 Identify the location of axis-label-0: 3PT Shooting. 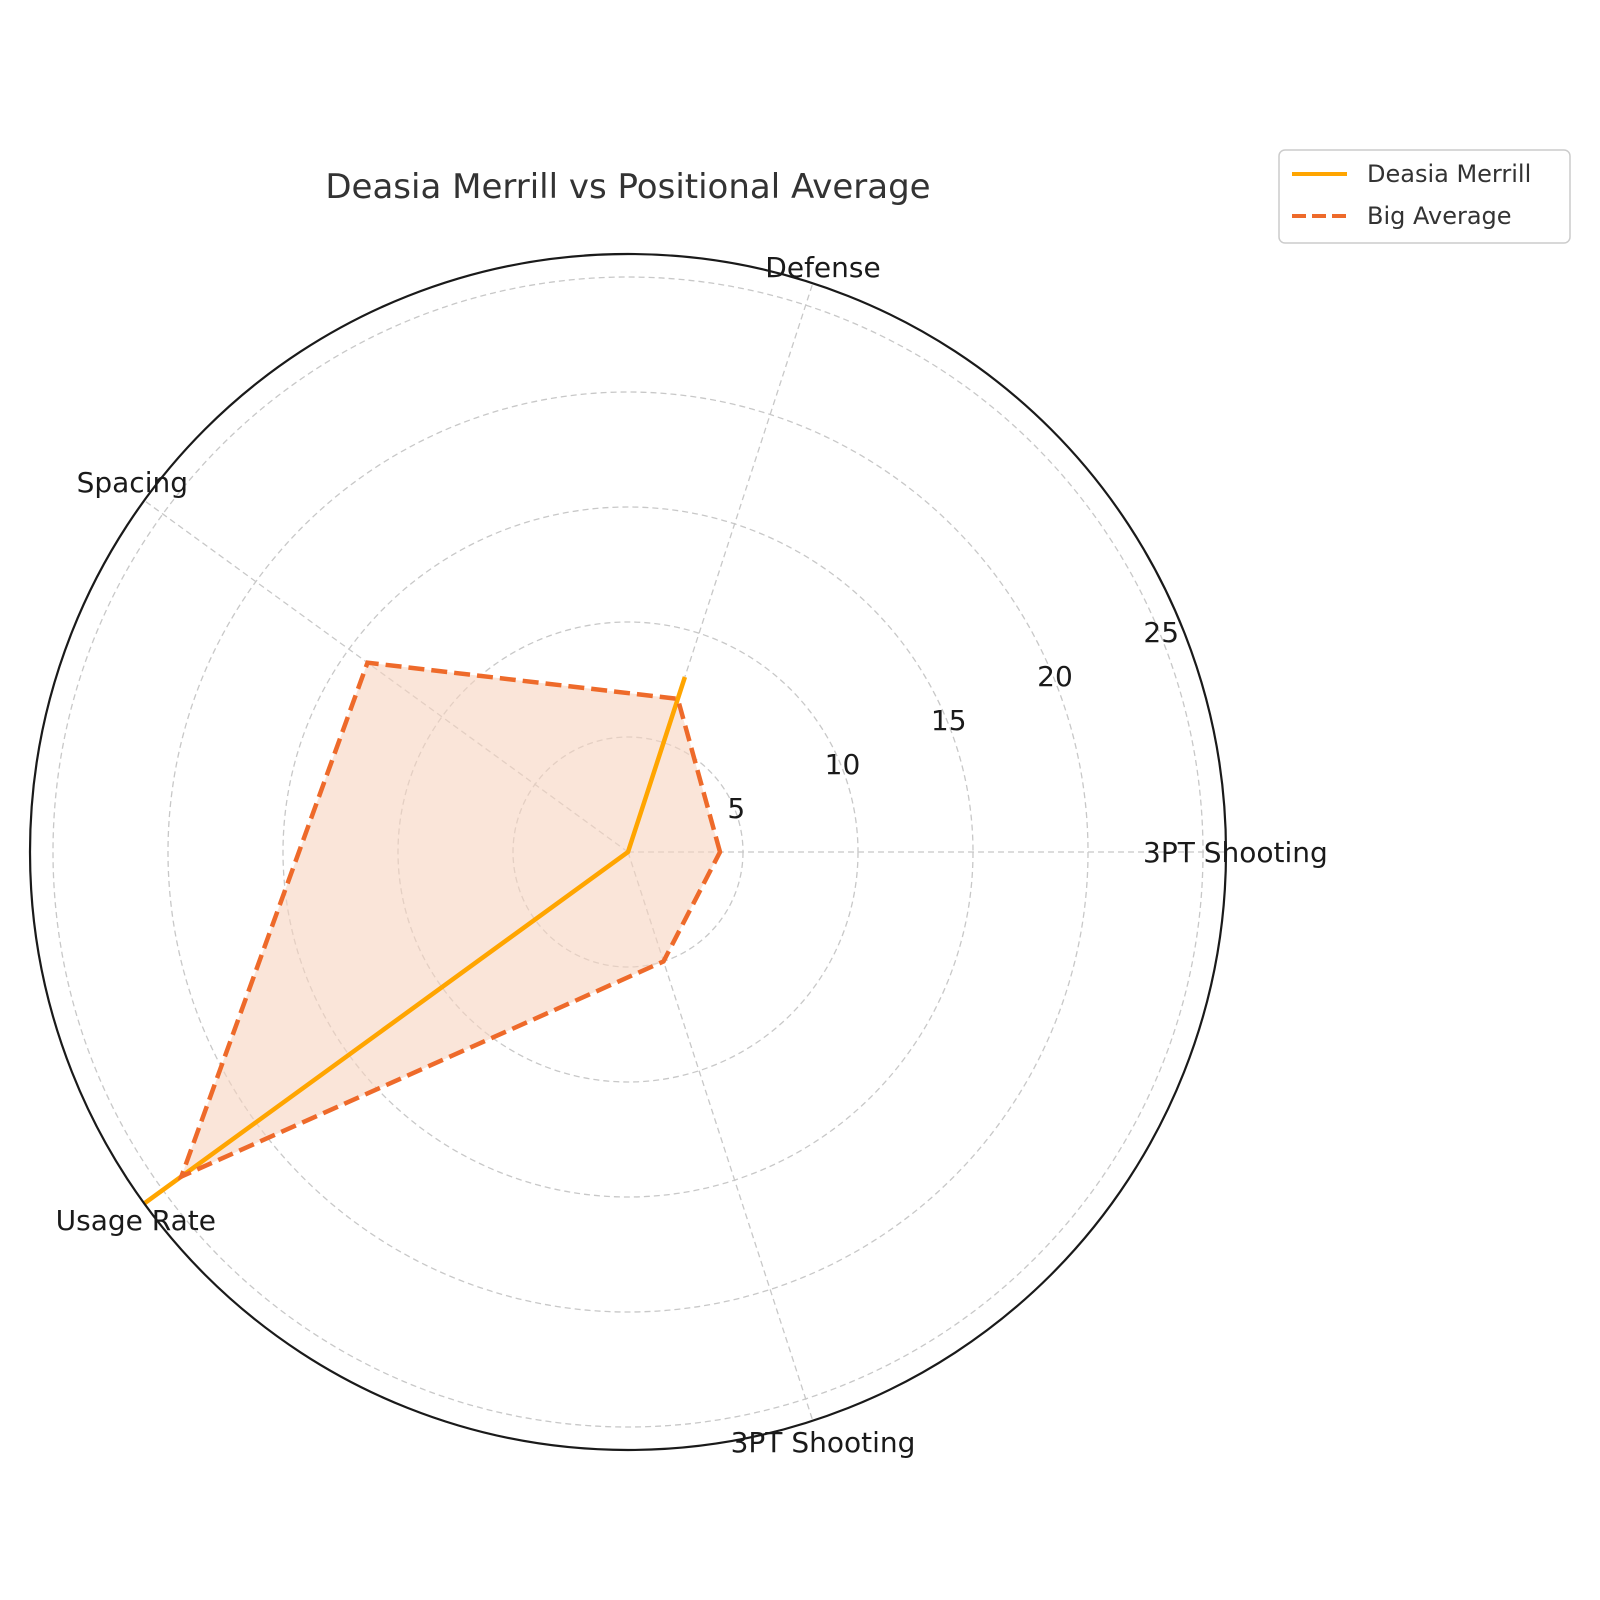
(1235, 852).